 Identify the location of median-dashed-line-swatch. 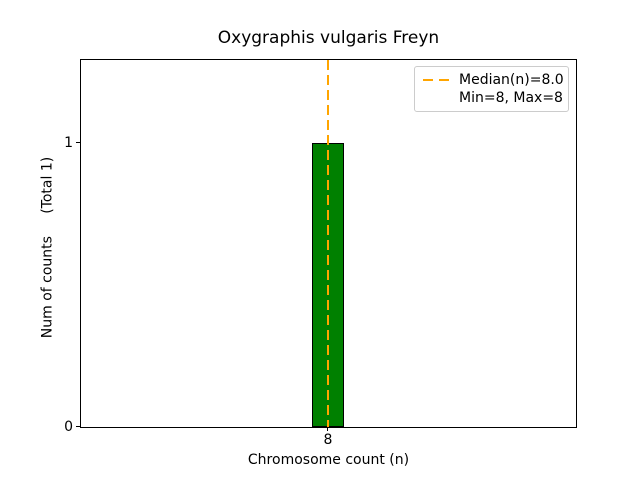
(437, 80).